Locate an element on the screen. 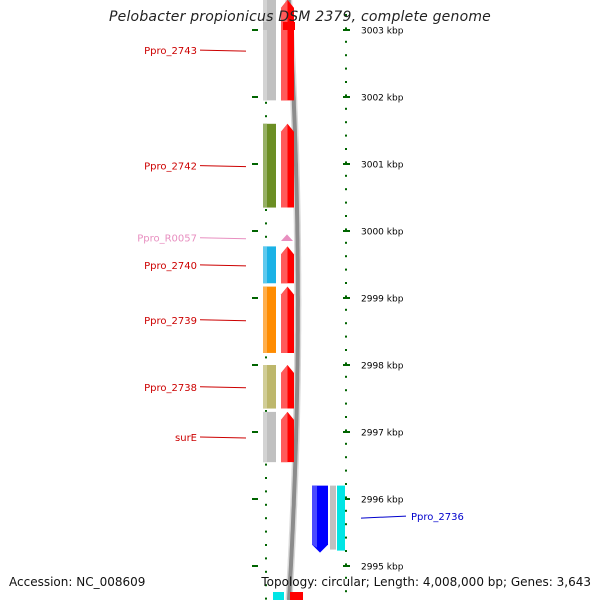 This screenshot has width=600, height=600. feature-label-sure: surE is located at coordinates (186, 438).